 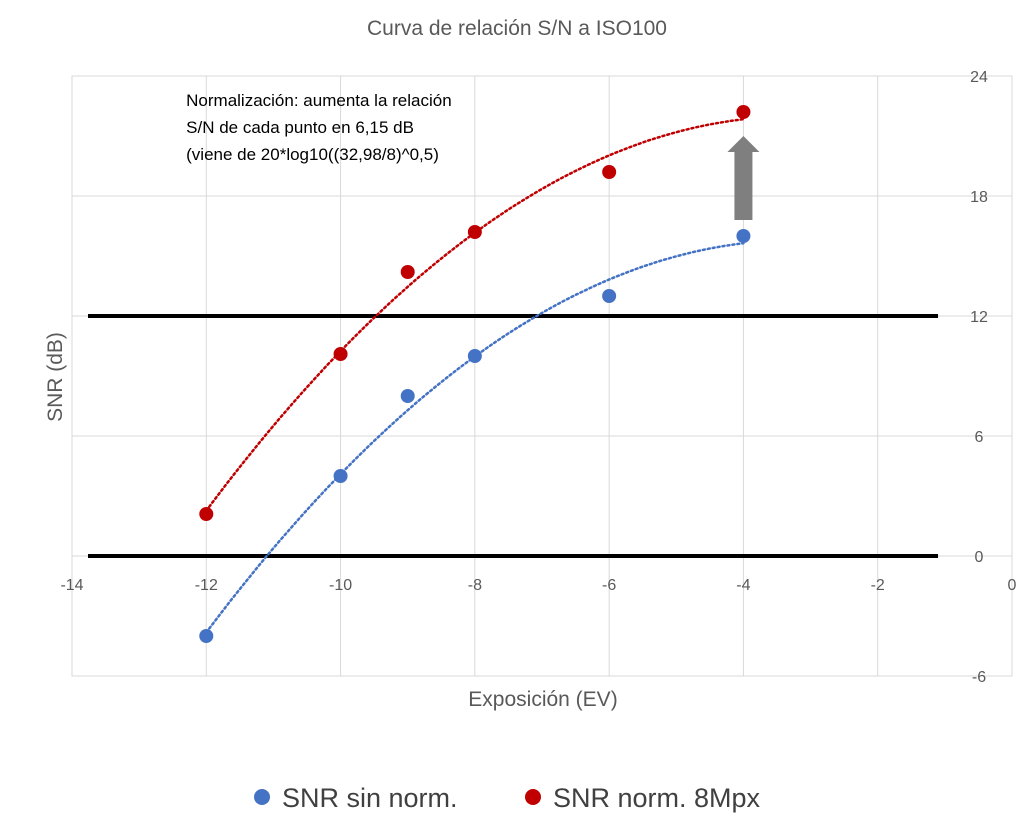 What do you see at coordinates (517, 28) in the screenshot?
I see `chart-title: Curva de relación S/N a ISO100` at bounding box center [517, 28].